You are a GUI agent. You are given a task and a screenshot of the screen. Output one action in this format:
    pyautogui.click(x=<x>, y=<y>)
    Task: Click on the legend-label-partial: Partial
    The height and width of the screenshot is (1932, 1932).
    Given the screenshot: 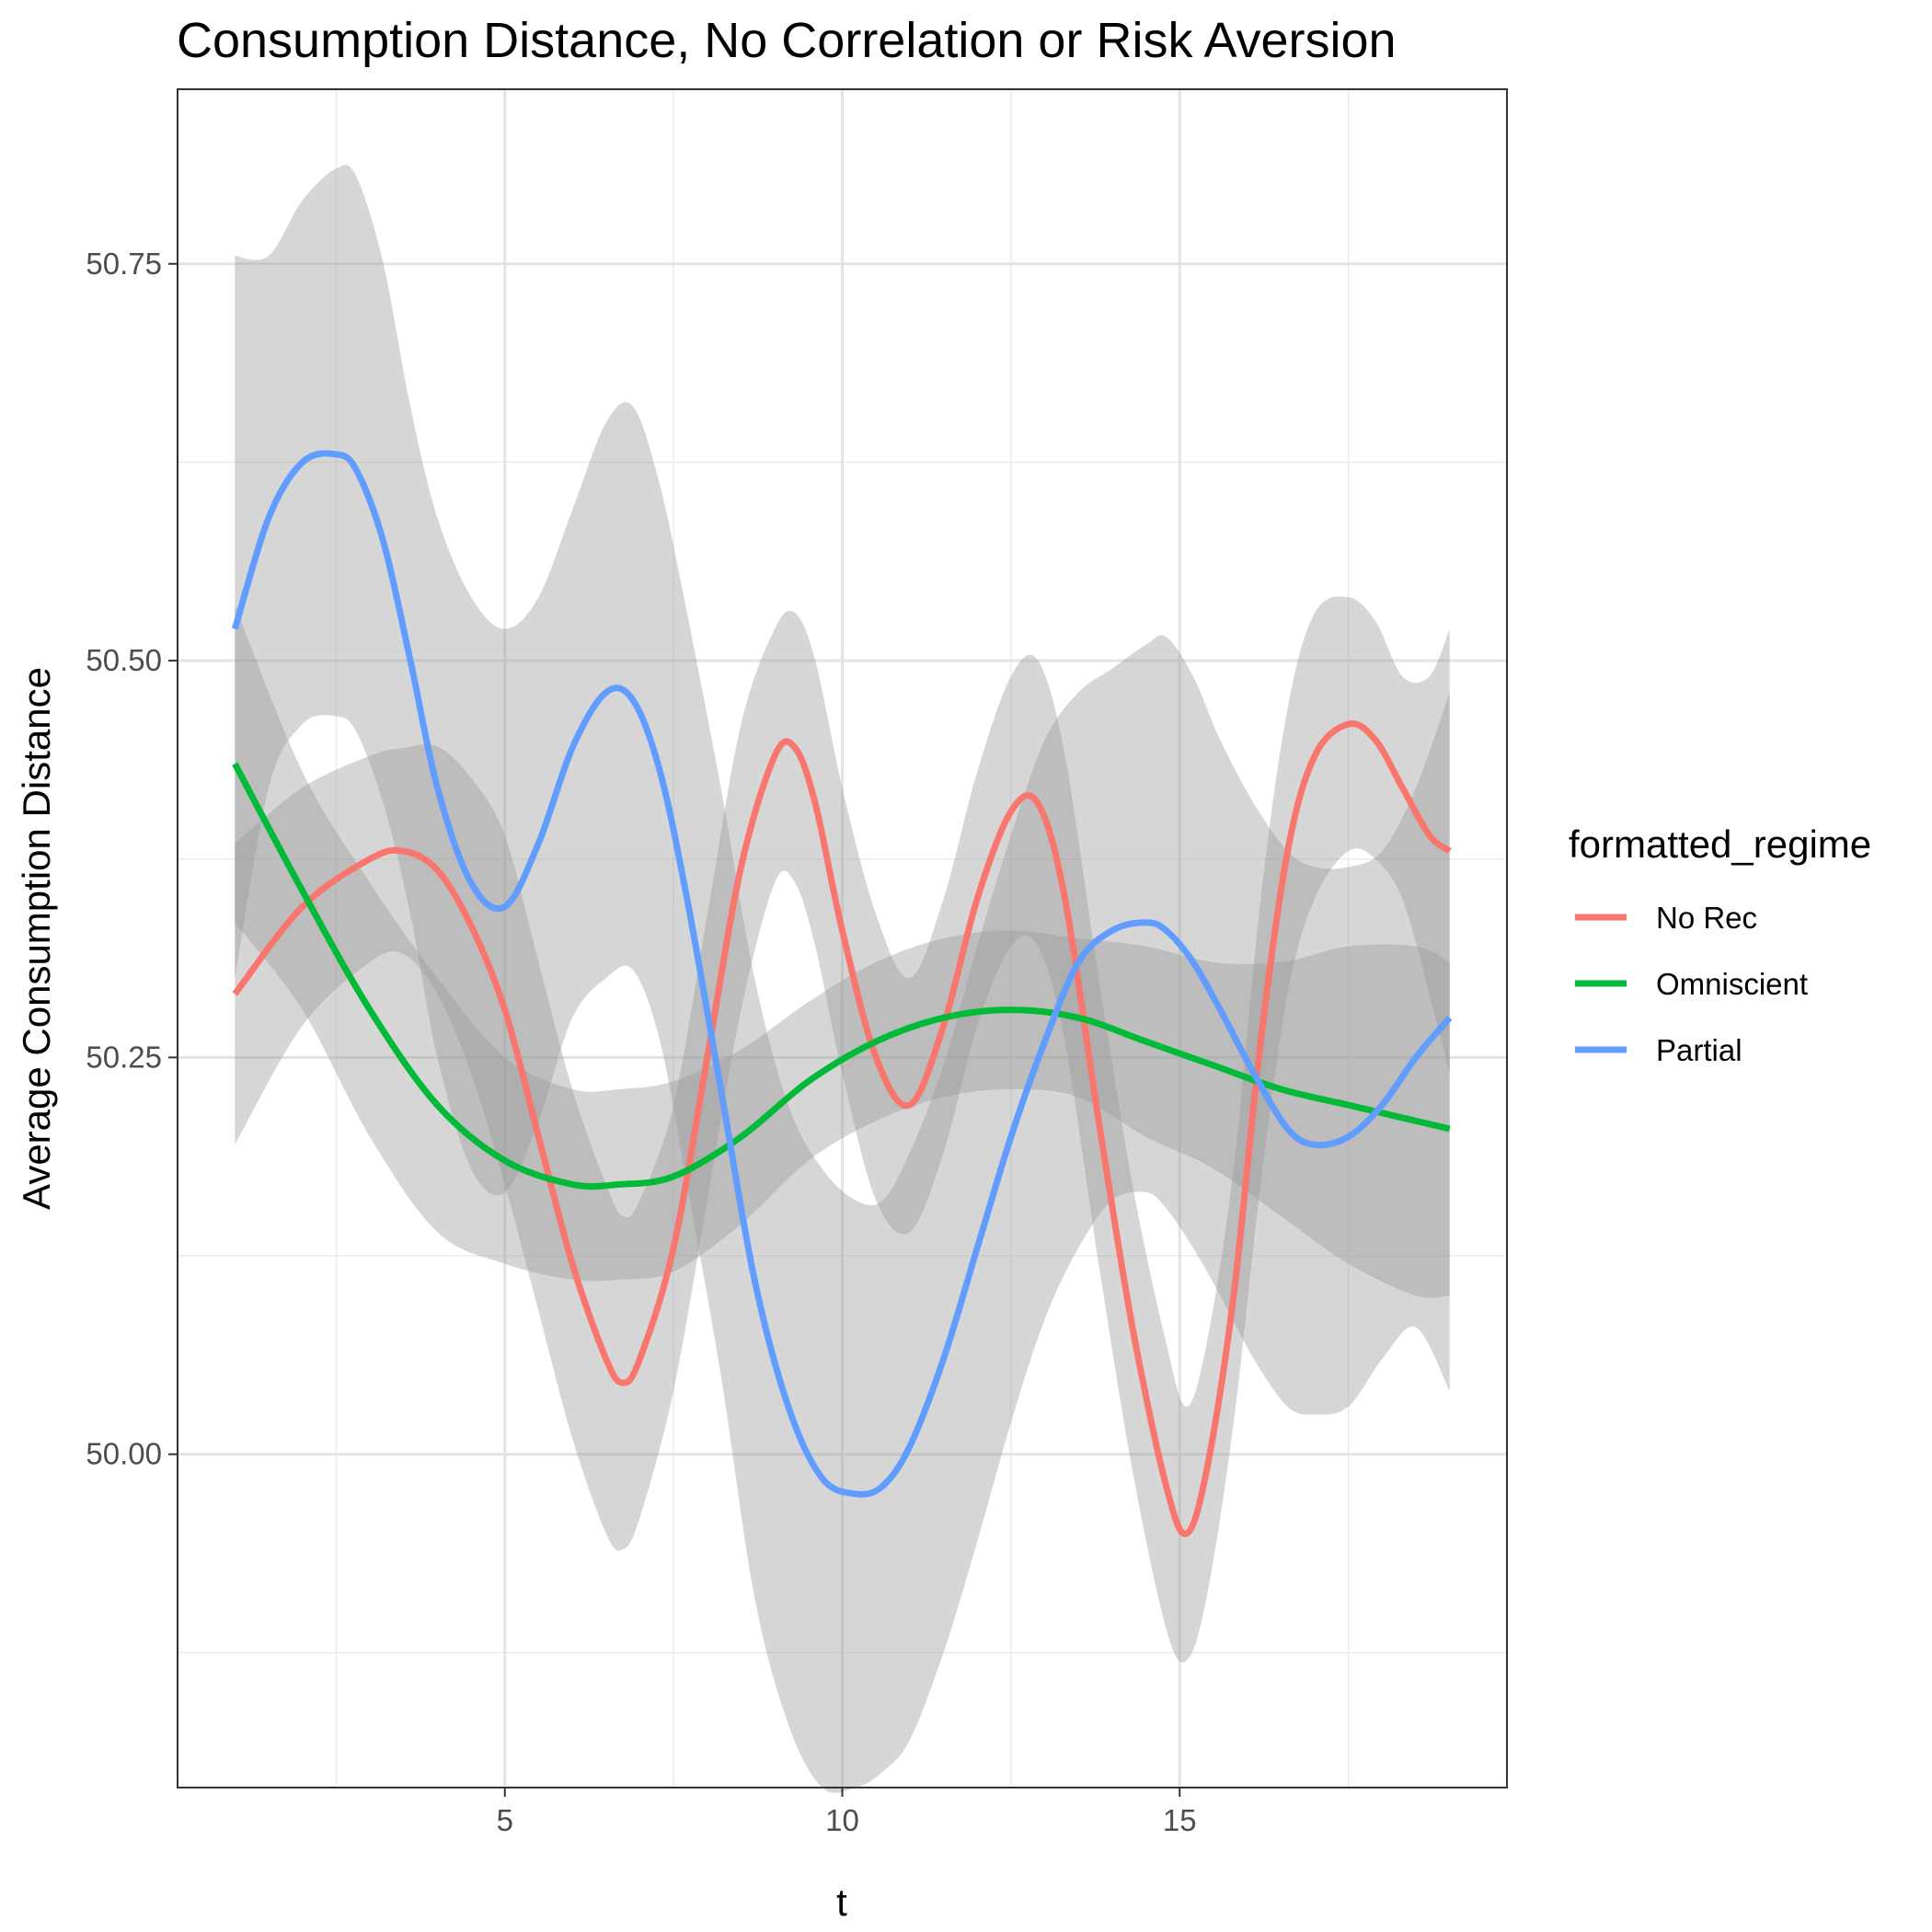 What is the action you would take?
    pyautogui.click(x=1699, y=1050)
    